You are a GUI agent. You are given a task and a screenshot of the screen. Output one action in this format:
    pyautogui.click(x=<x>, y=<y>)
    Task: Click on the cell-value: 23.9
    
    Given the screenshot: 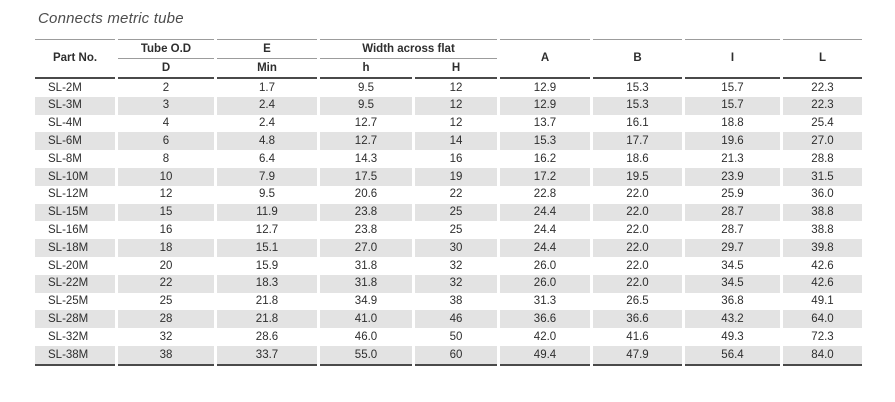 What is the action you would take?
    pyautogui.click(x=732, y=176)
    